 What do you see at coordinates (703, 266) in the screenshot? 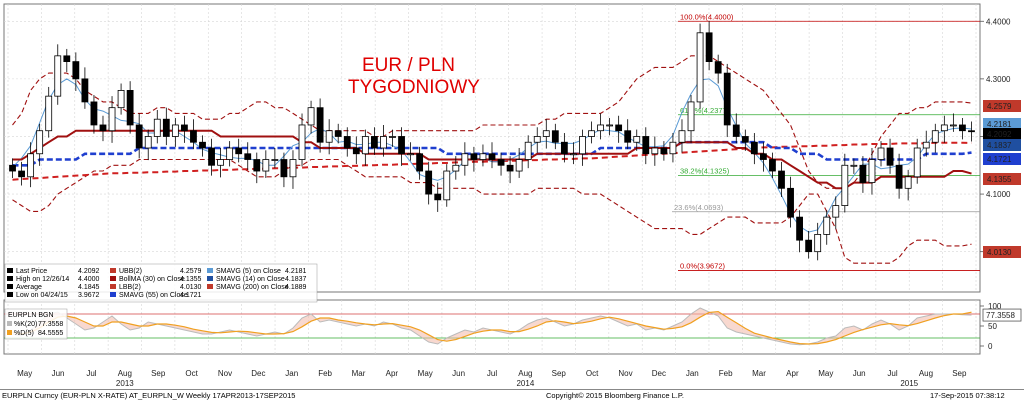
I see `fib-level-label: 0.0%(3.9672)` at bounding box center [703, 266].